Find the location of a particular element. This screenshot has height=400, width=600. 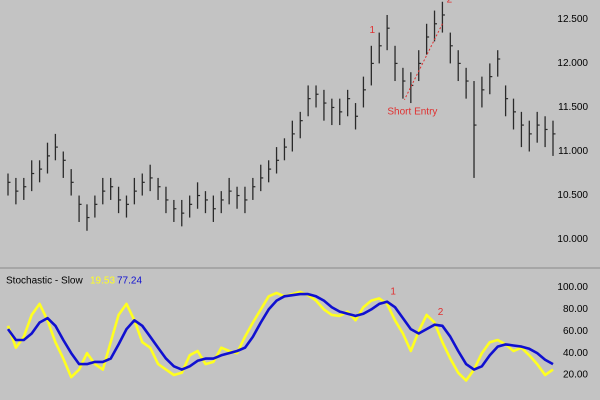

y-tick-label: 12.000 is located at coordinates (572, 63).